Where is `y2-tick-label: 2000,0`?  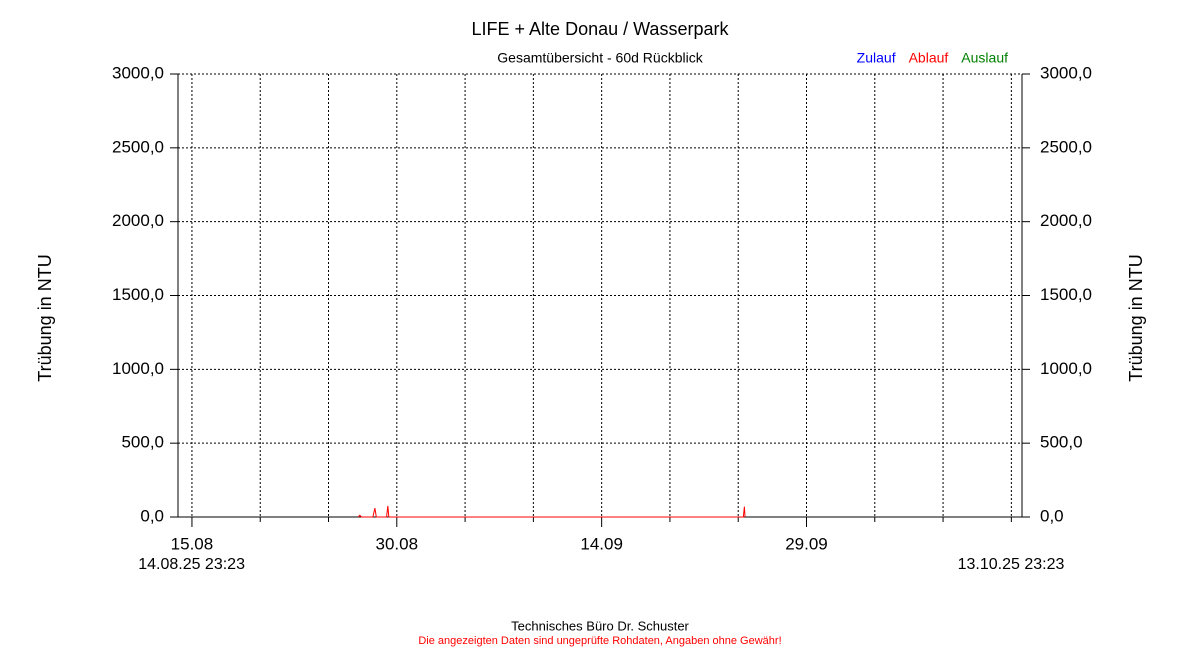 y2-tick-label: 2000,0 is located at coordinates (1066, 220).